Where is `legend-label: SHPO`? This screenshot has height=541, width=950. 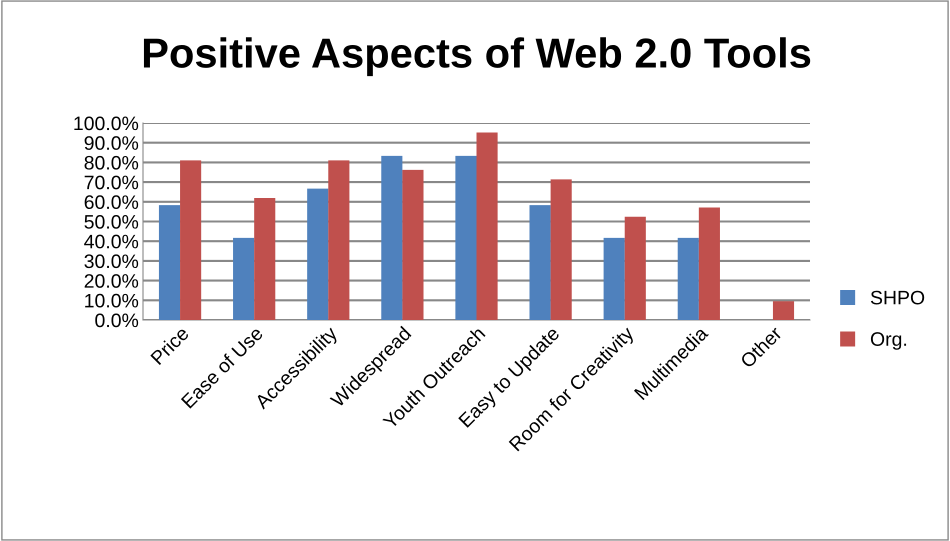
legend-label: SHPO is located at coordinates (897, 297).